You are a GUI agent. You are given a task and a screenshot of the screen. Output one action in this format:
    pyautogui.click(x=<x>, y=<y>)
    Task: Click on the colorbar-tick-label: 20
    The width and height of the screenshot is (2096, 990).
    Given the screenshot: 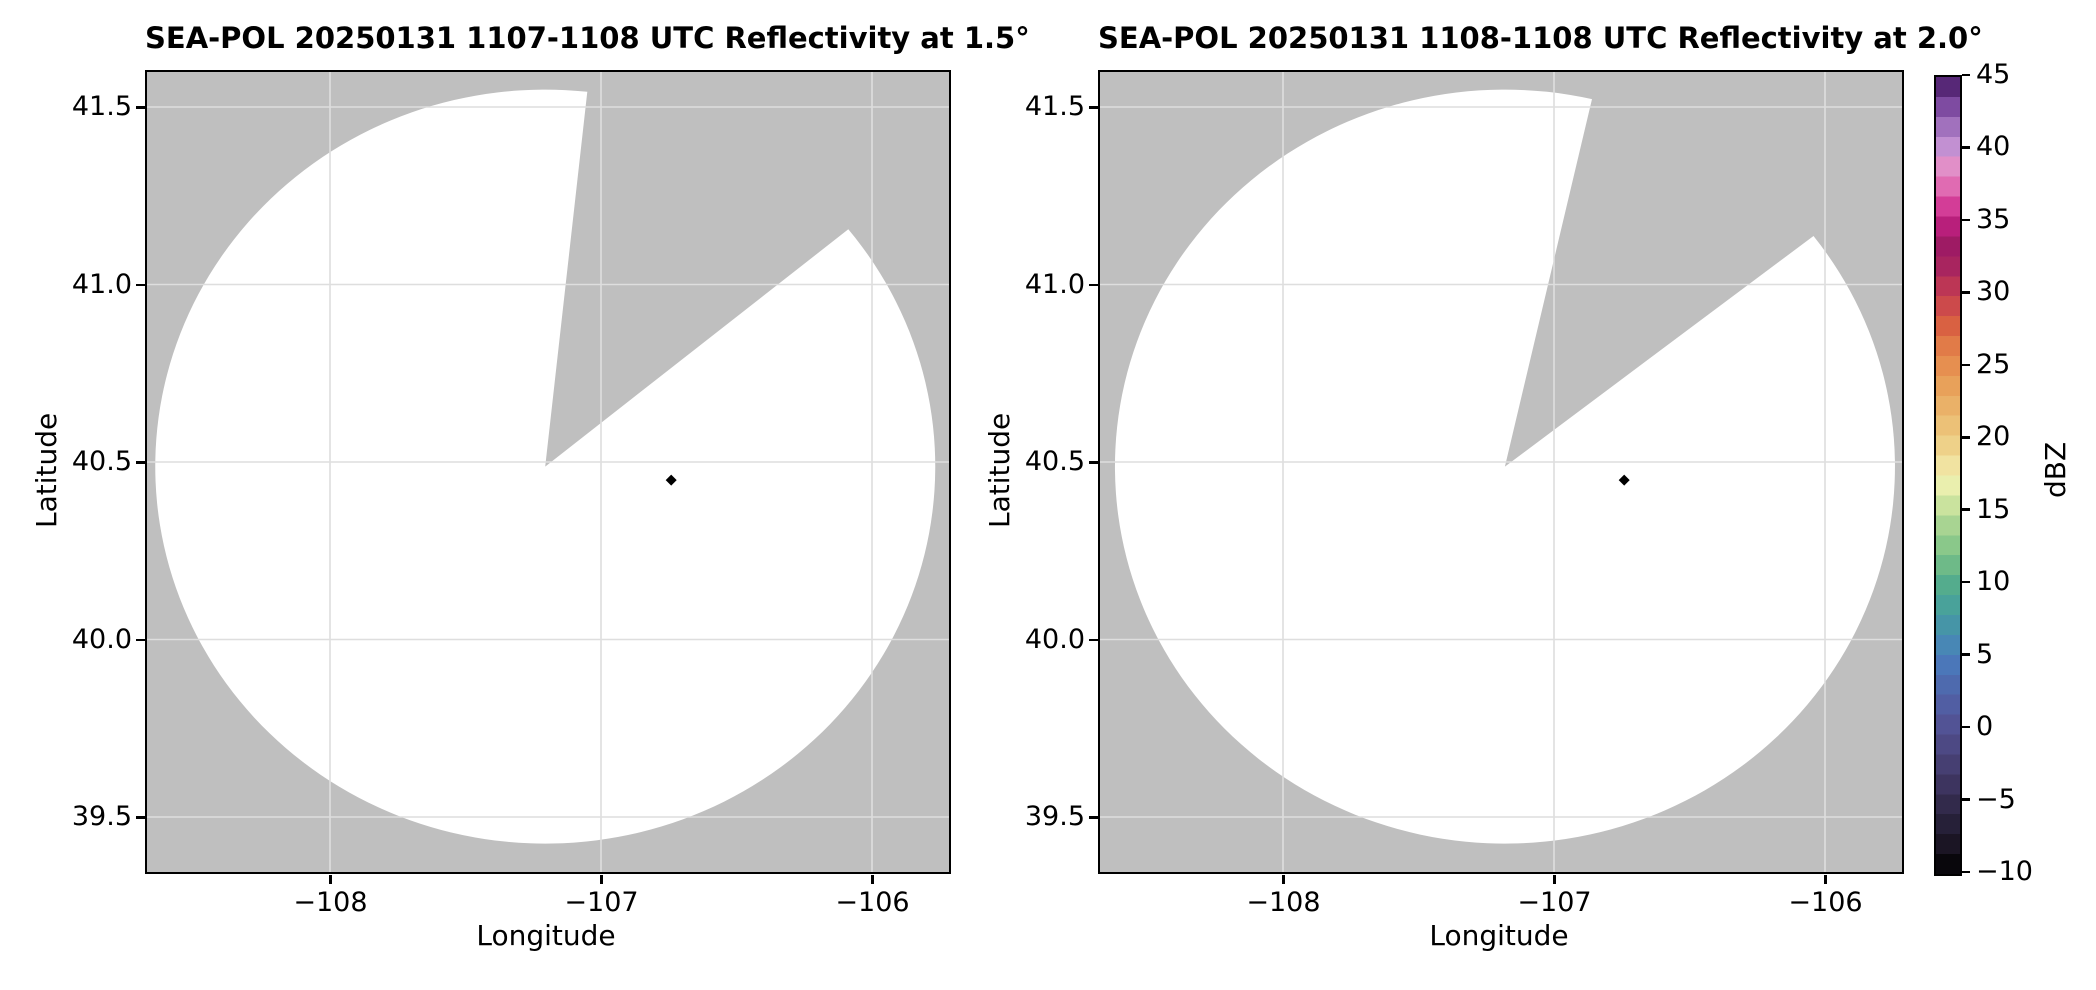 What is the action you would take?
    pyautogui.click(x=1993, y=437)
    